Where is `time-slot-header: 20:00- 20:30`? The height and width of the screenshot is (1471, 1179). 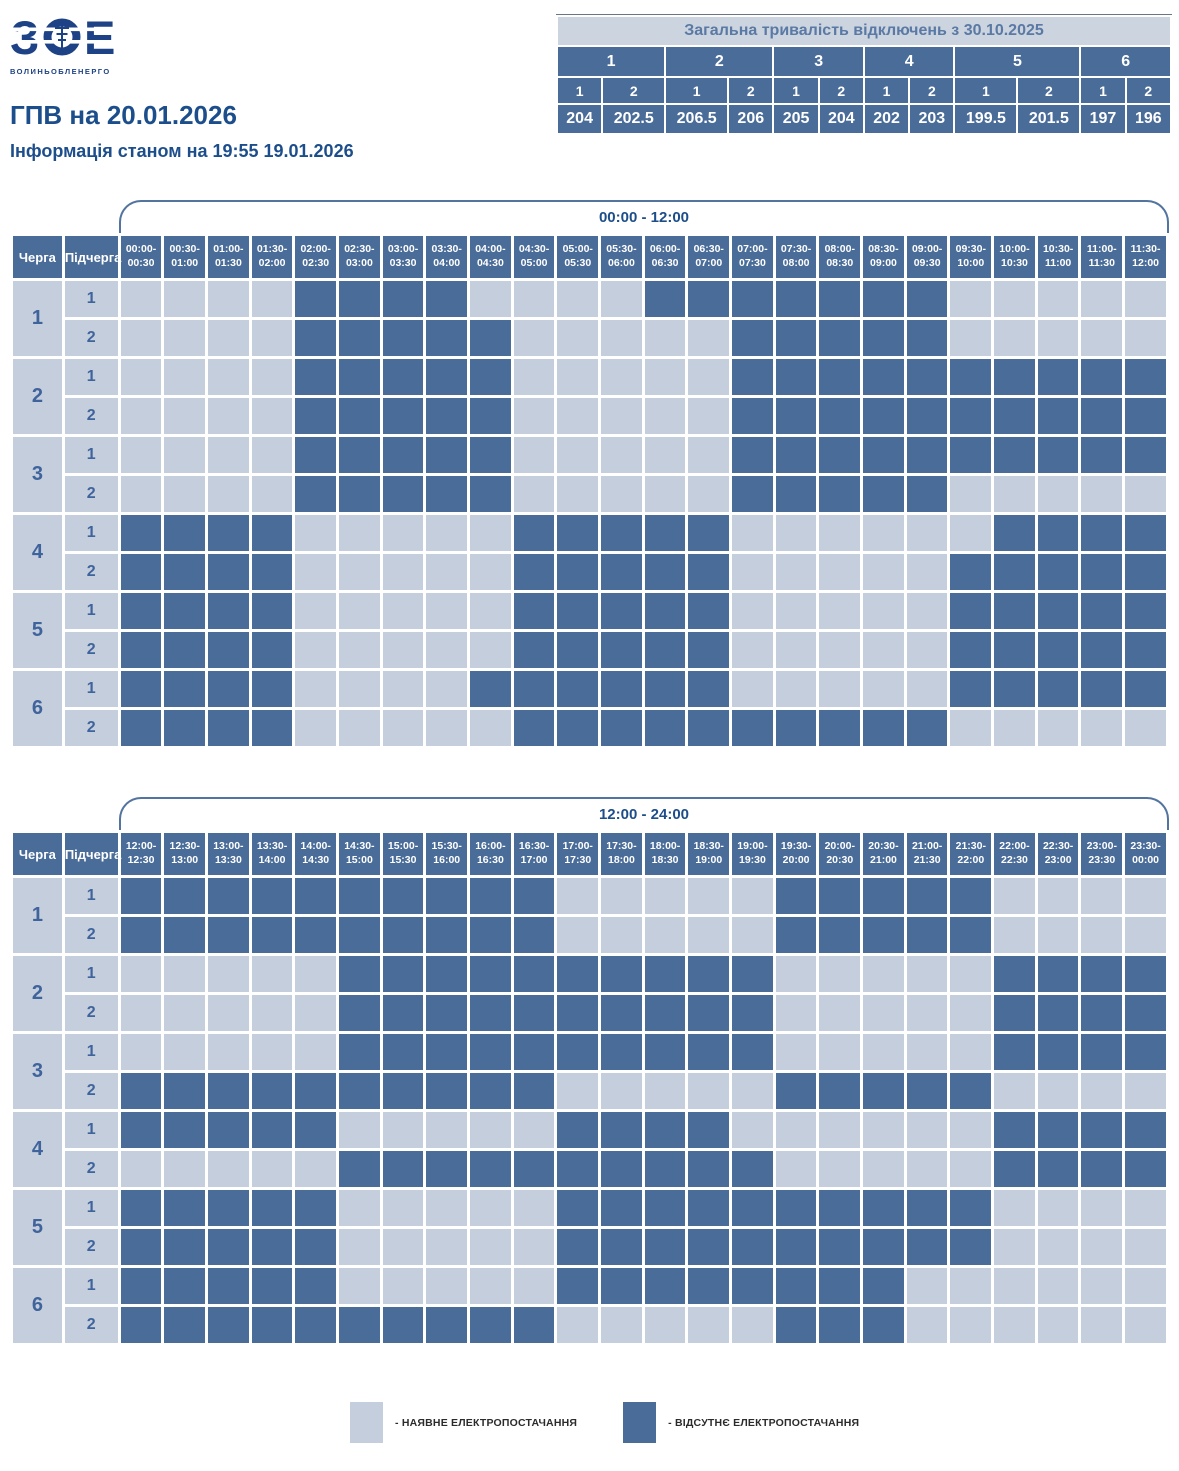 time-slot-header: 20:00- 20:30 is located at coordinates (840, 854).